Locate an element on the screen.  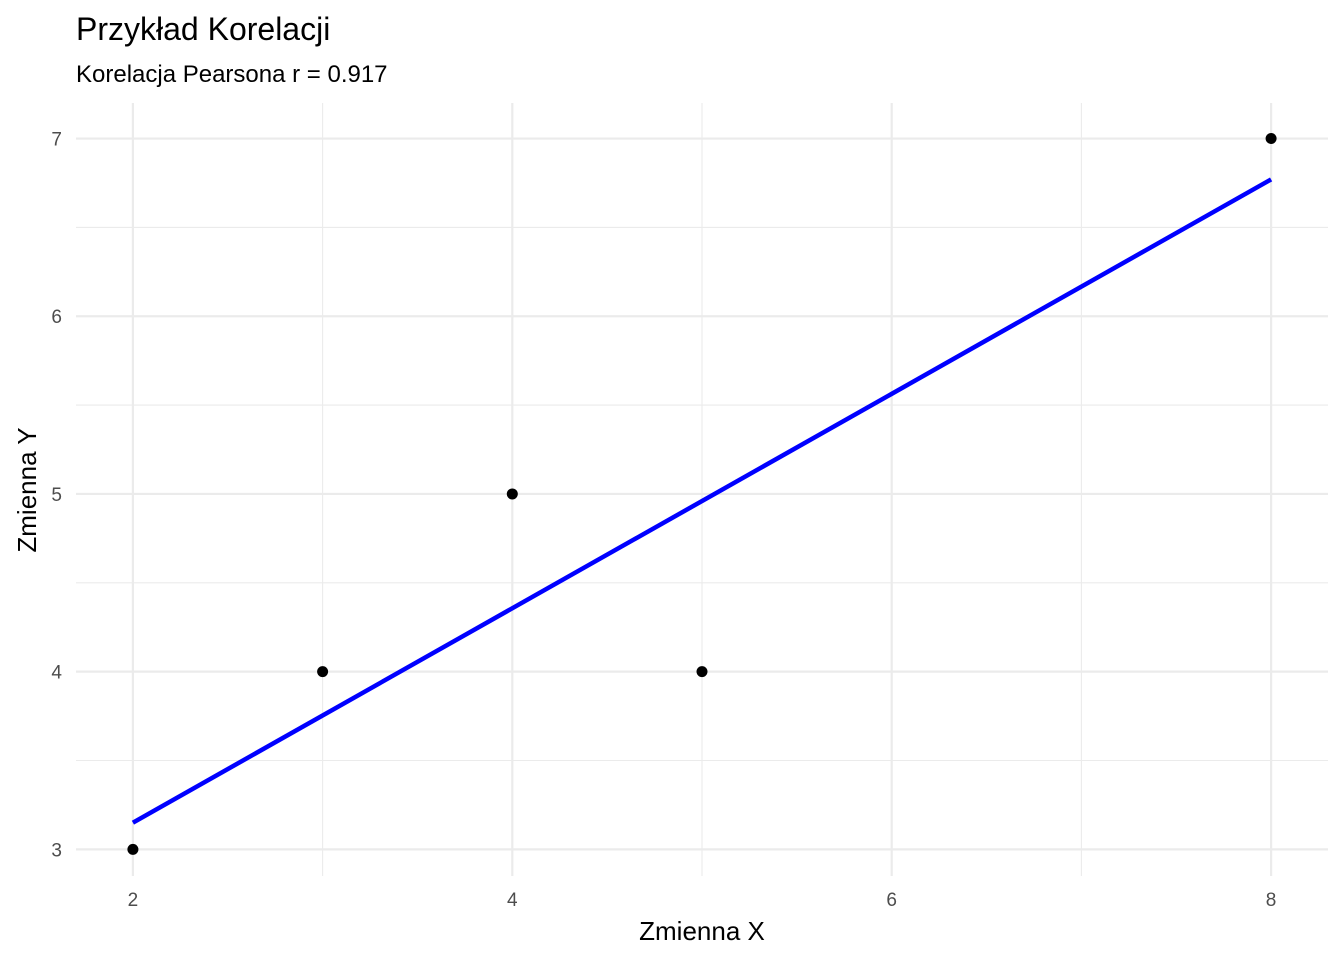
y-tick-label-3: 6 is located at coordinates (56, 317).